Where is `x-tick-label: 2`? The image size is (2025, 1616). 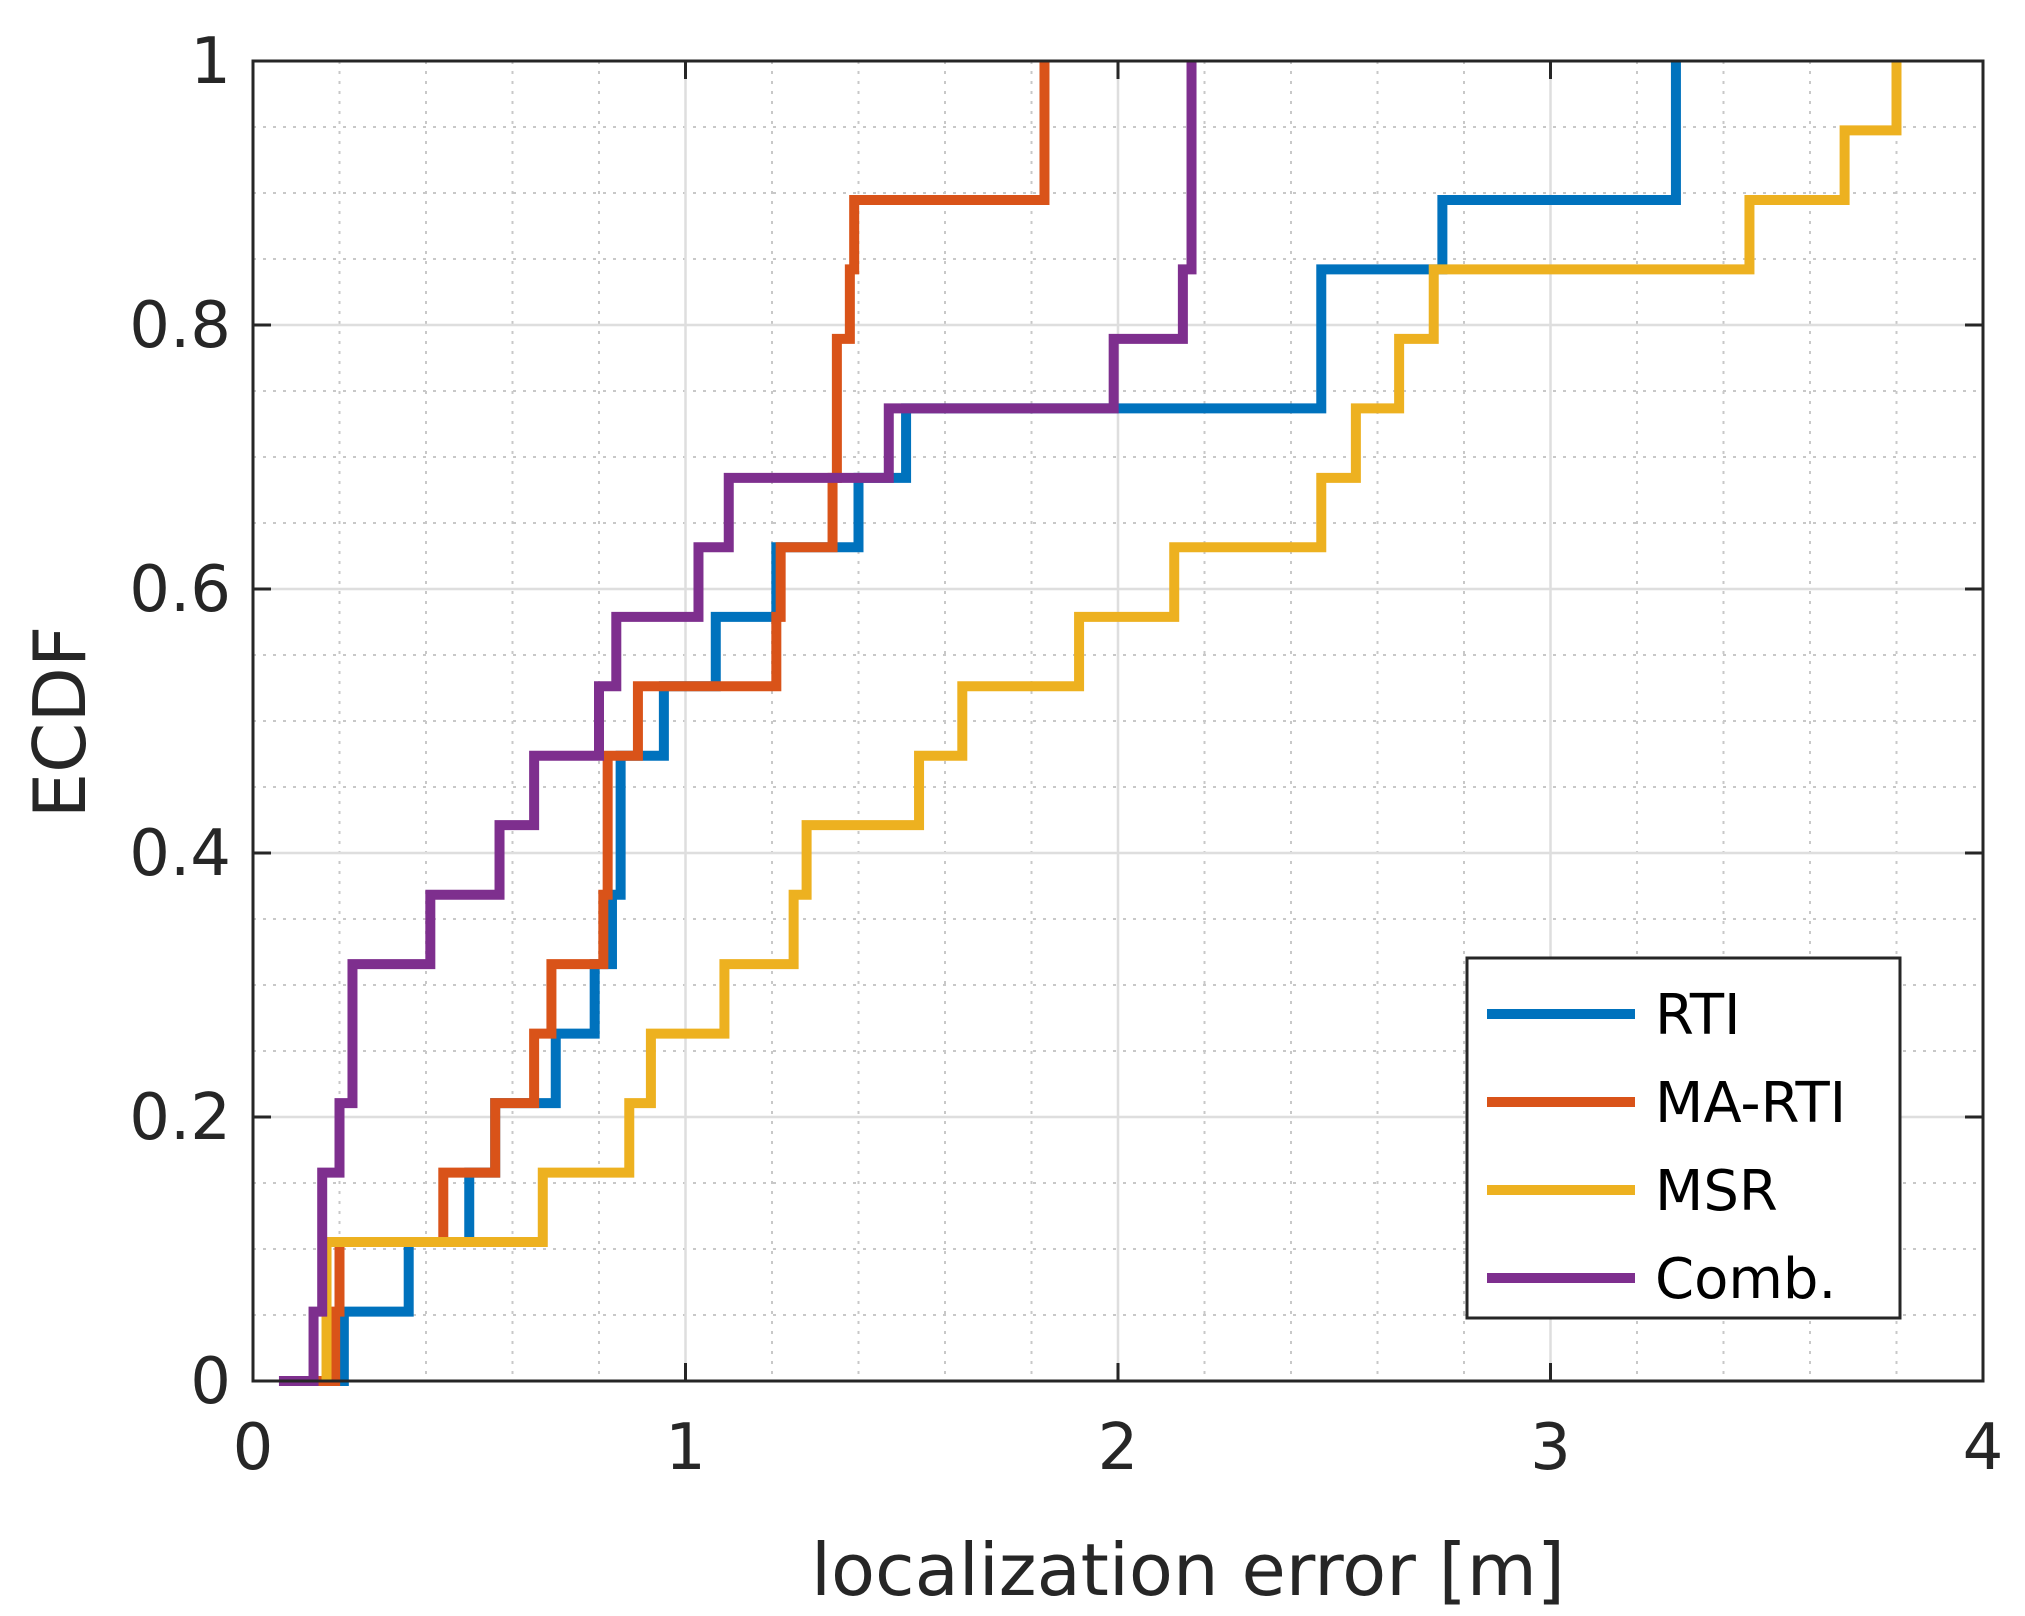 x-tick-label: 2 is located at coordinates (1118, 1448).